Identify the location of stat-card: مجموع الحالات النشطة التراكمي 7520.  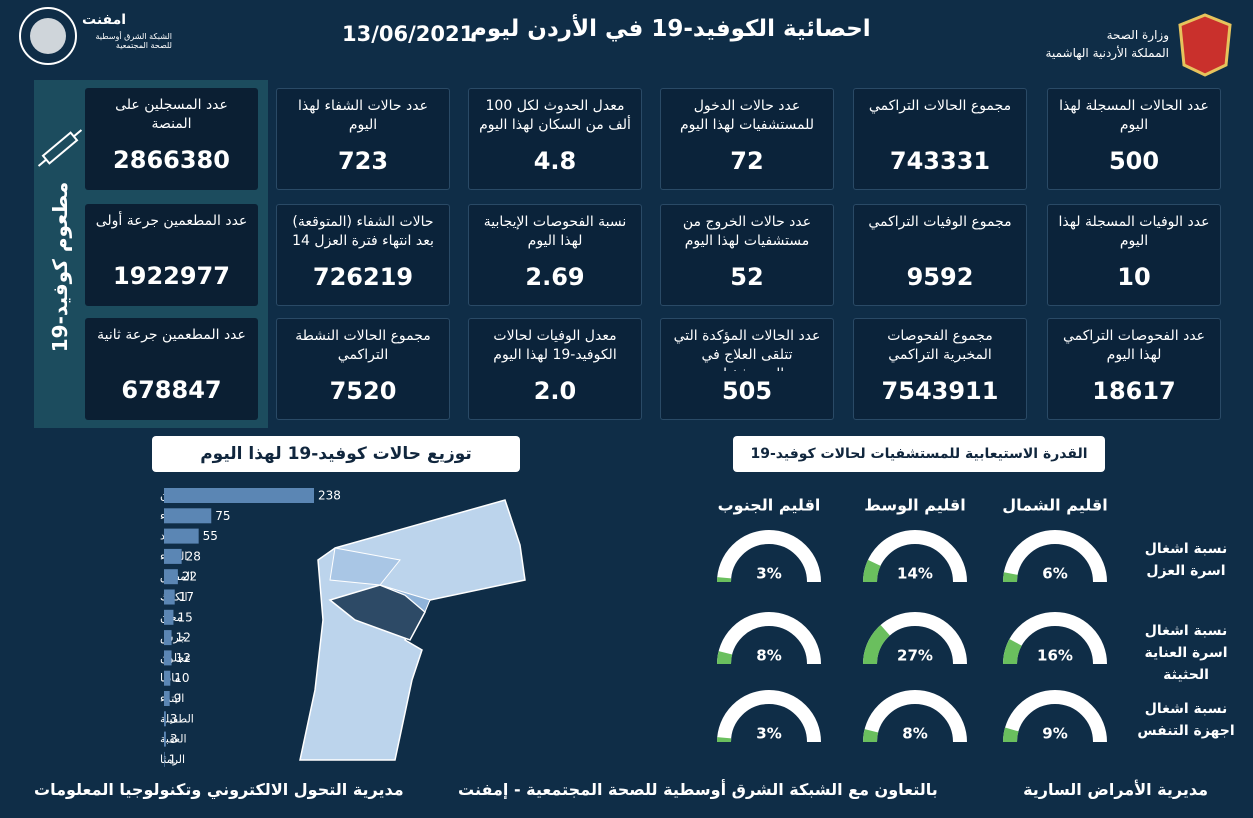
(363, 369).